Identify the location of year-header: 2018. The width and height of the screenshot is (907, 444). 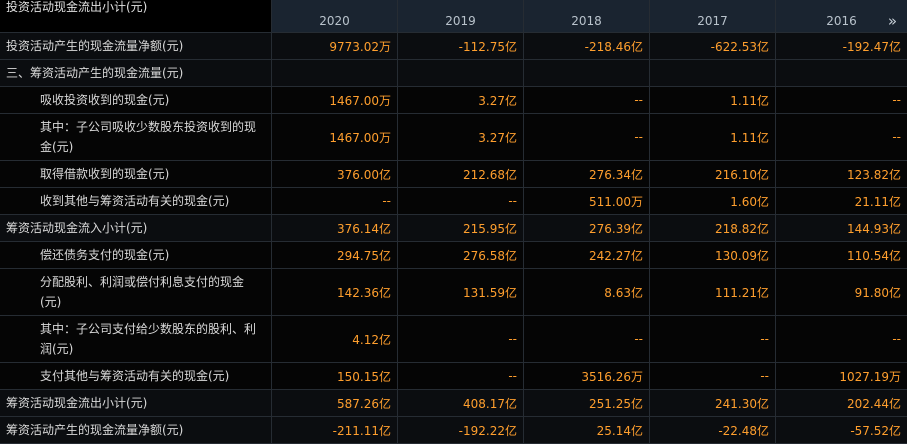
(587, 16).